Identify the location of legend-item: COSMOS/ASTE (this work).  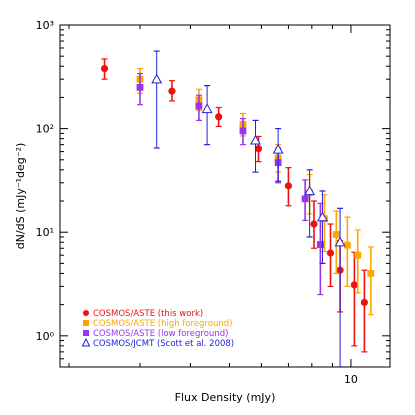
(143, 314).